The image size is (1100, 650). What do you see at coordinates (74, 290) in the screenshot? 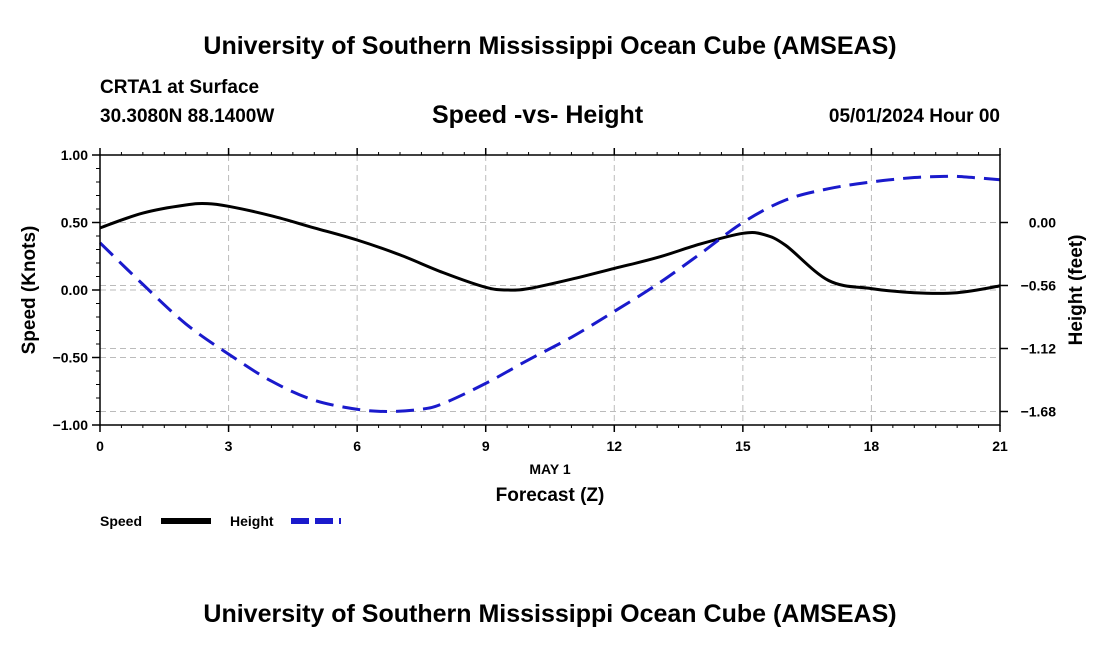
I see `y-left-tick-label: 0.00` at bounding box center [74, 290].